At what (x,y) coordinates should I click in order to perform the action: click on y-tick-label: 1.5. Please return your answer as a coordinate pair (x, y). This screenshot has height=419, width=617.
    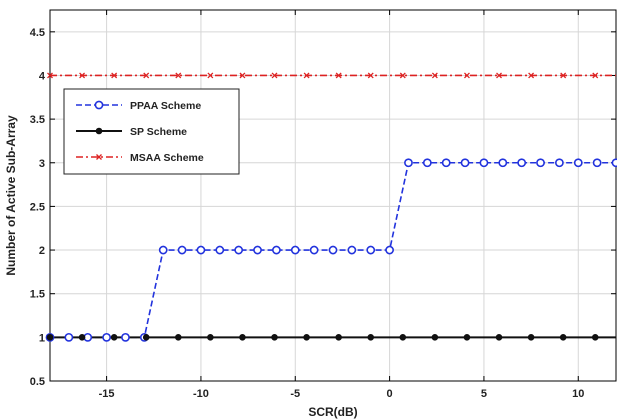
    Looking at the image, I should click on (37, 295).